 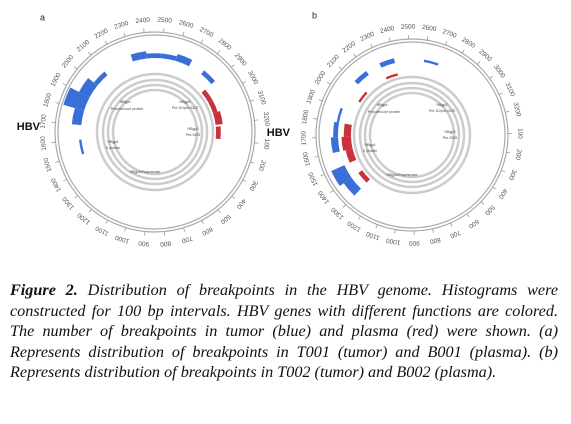 I want to click on figure-number: Figure 2., so click(x=44, y=290).